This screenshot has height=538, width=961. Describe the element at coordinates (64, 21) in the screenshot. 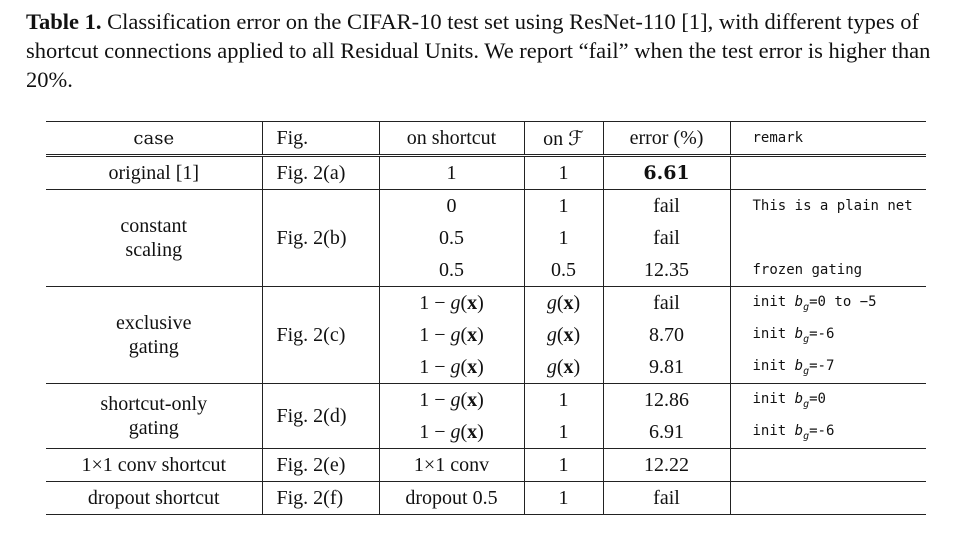

I see `caption-label: Table 1.` at that location.